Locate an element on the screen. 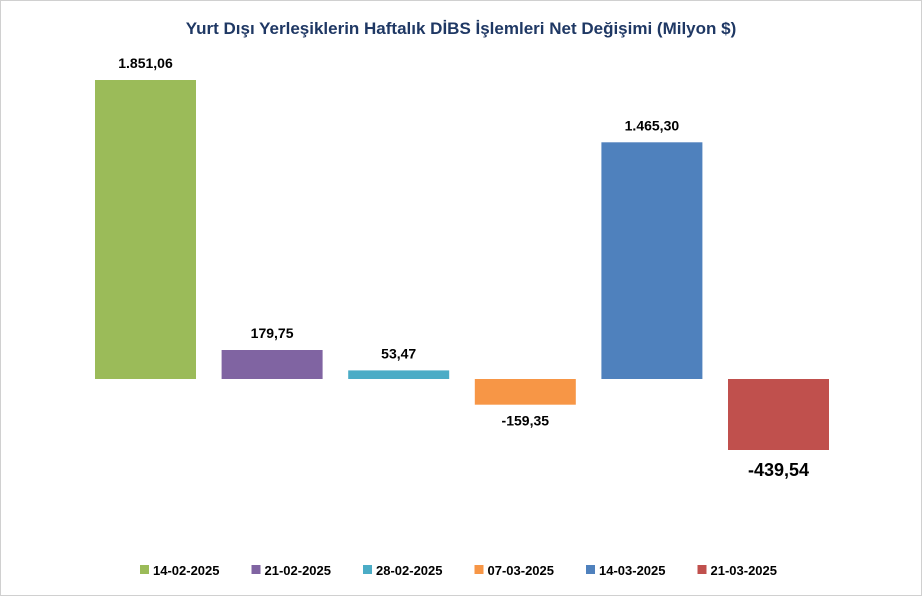  bar-21-02-2025 is located at coordinates (272, 364).